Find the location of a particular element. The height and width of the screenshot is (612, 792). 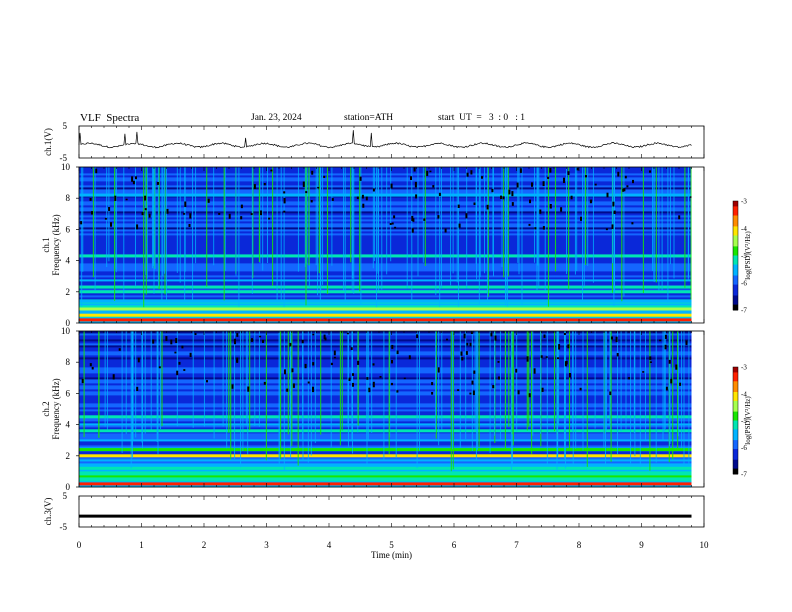

ch2-y-label-freq: Frequency (kHz) is located at coordinates (56, 408).